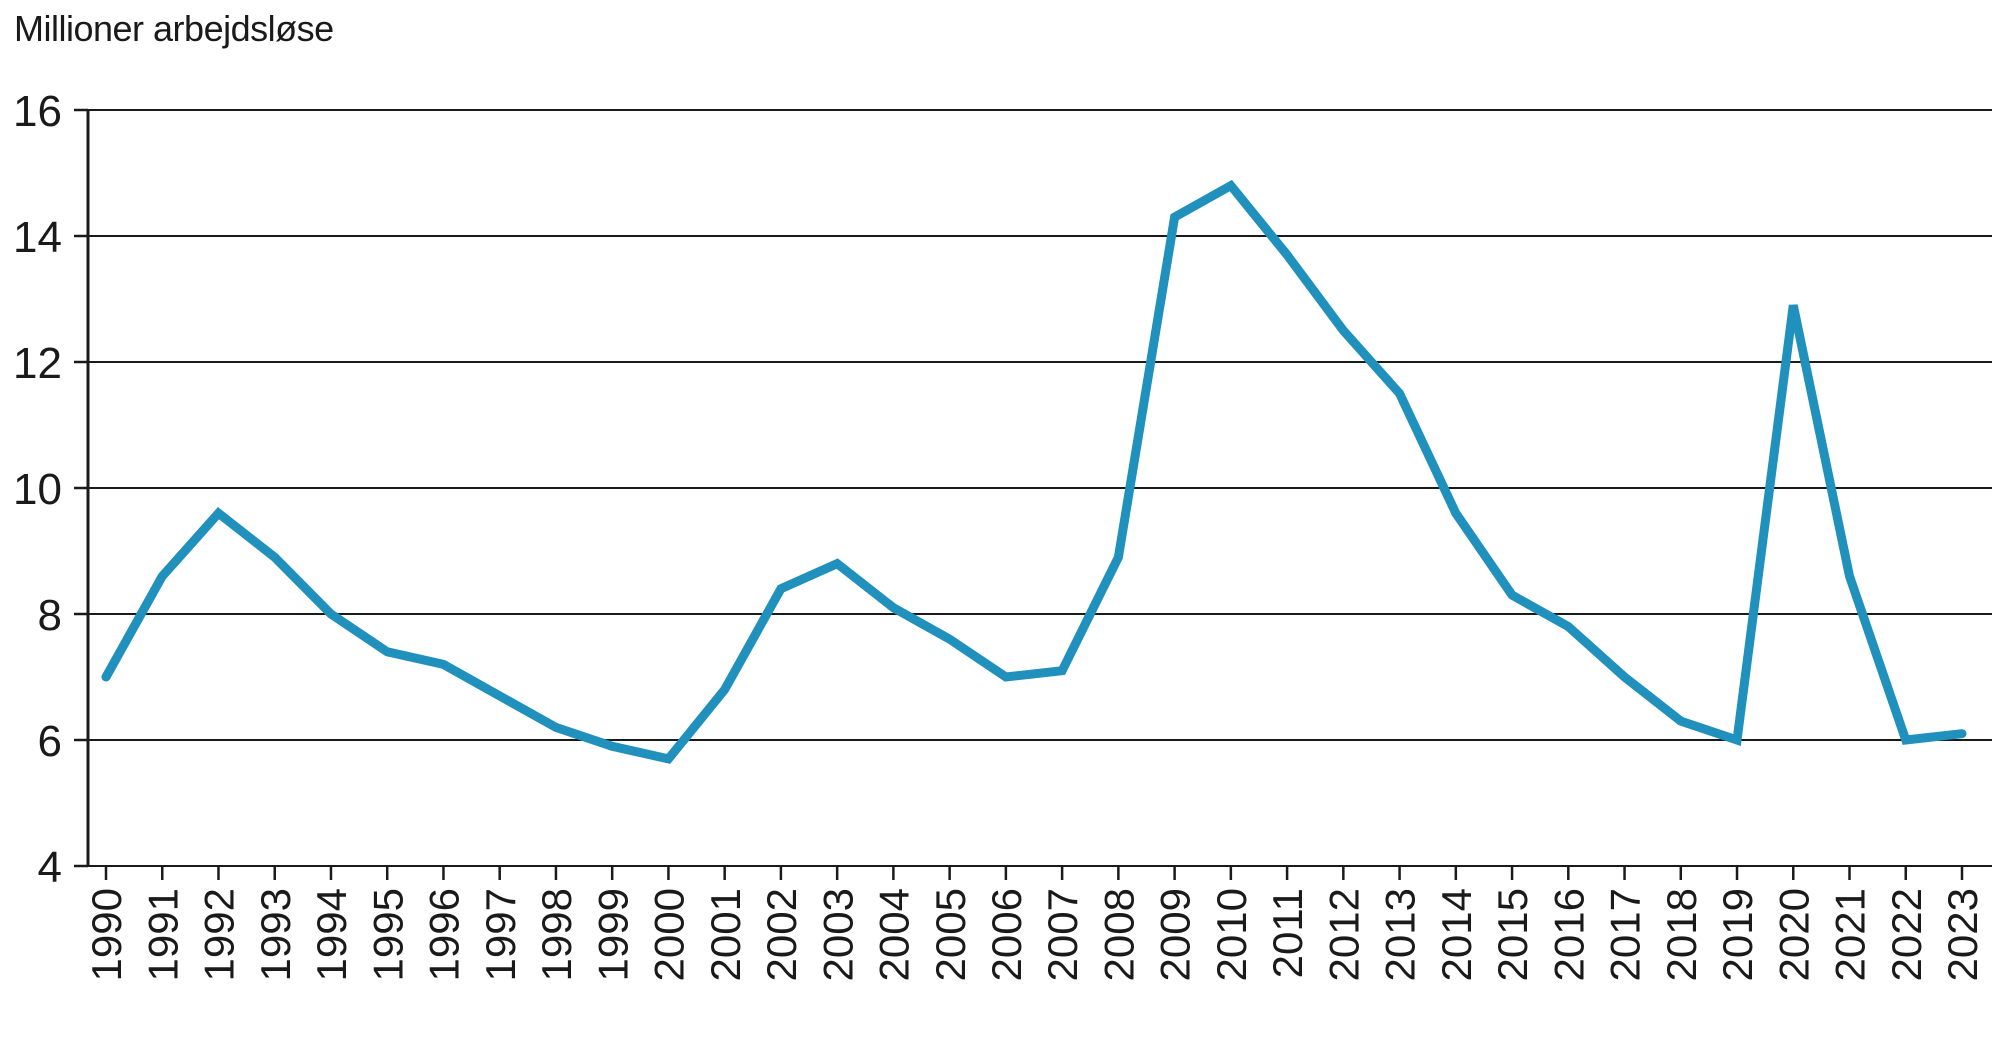  I want to click on x-tick-label: 2017, so click(1625, 934).